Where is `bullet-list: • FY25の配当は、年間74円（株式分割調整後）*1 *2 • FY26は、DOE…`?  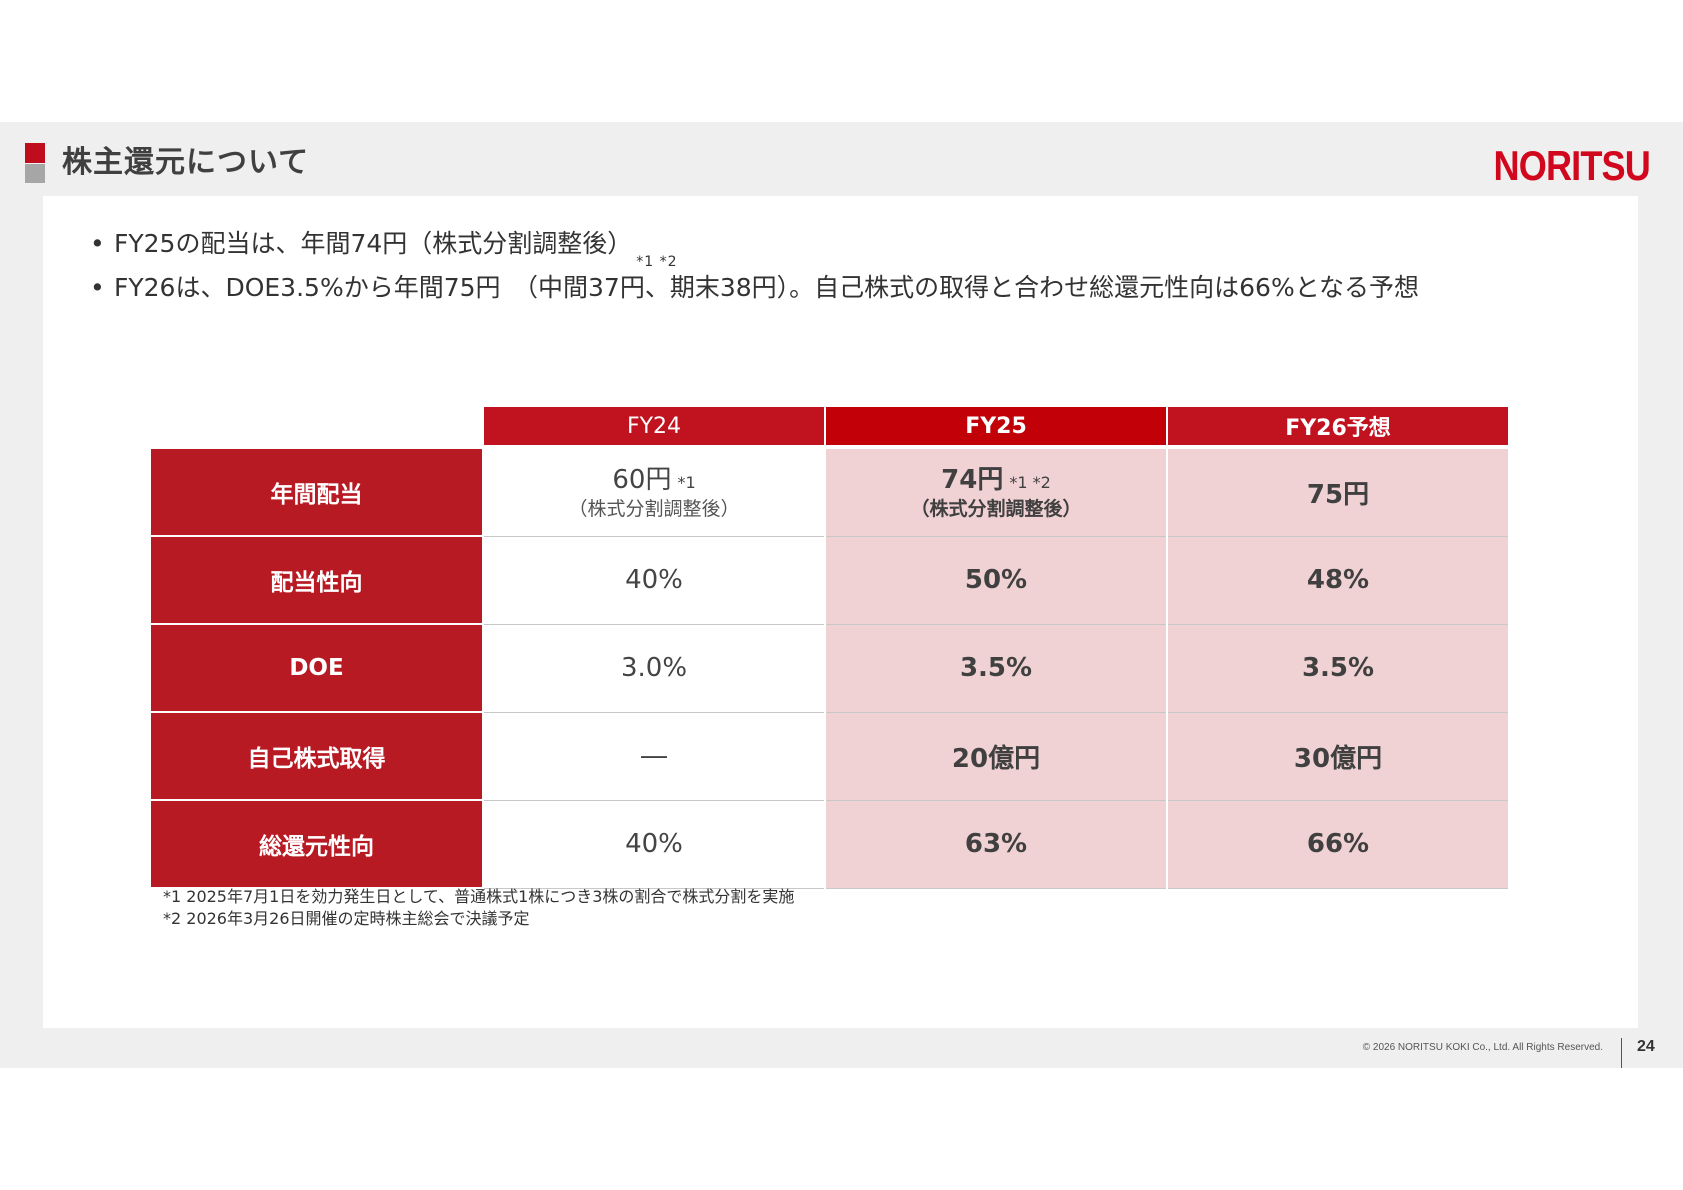
bullet-list: • FY25の配当は、年間74円（株式分割調整後）*1 *2 • FY26は、DOE… is located at coordinates (754, 266).